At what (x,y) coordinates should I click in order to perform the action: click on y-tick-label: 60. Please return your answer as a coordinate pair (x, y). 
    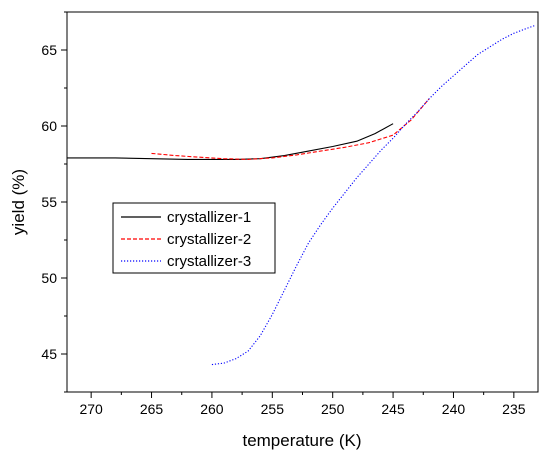
    Looking at the image, I should click on (49, 126).